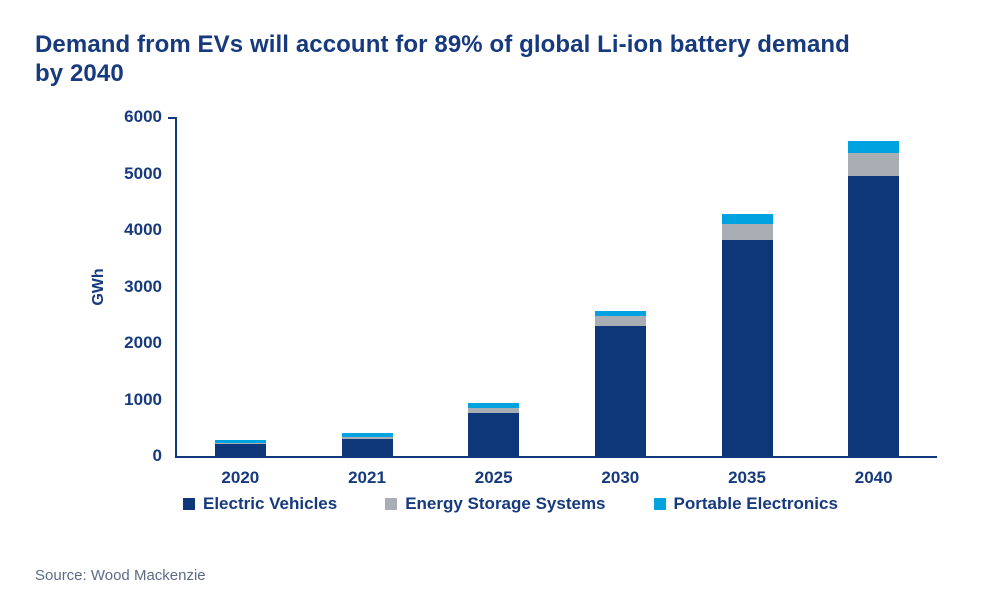 Image resolution: width=1000 pixels, height=600 pixels. Describe the element at coordinates (494, 410) in the screenshot. I see `bar-2025-energy-storage-systems` at that location.